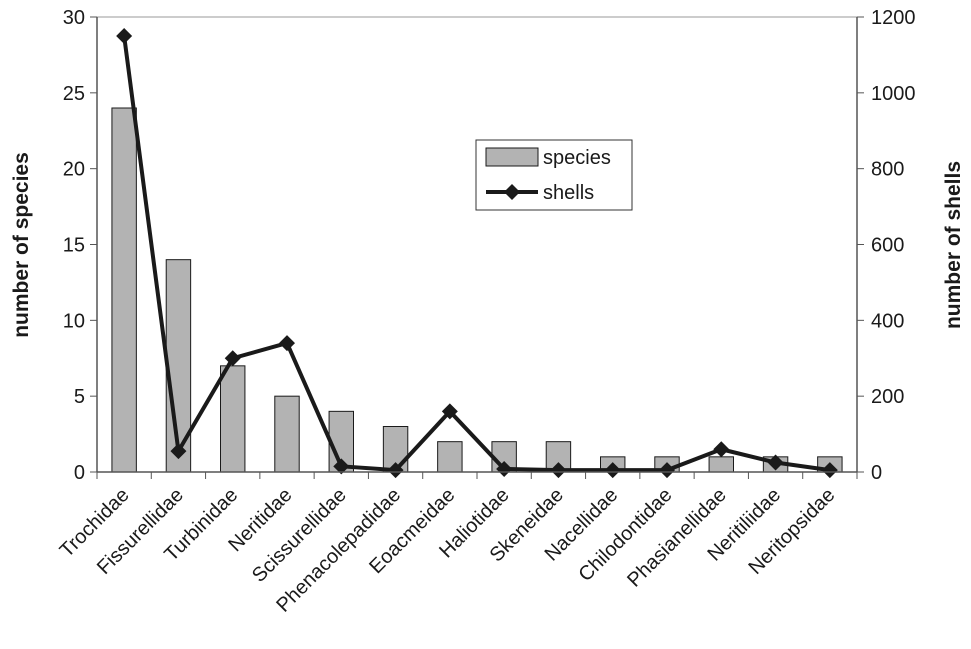  What do you see at coordinates (721, 449) in the screenshot?
I see `shells-point-phasianellidae` at bounding box center [721, 449].